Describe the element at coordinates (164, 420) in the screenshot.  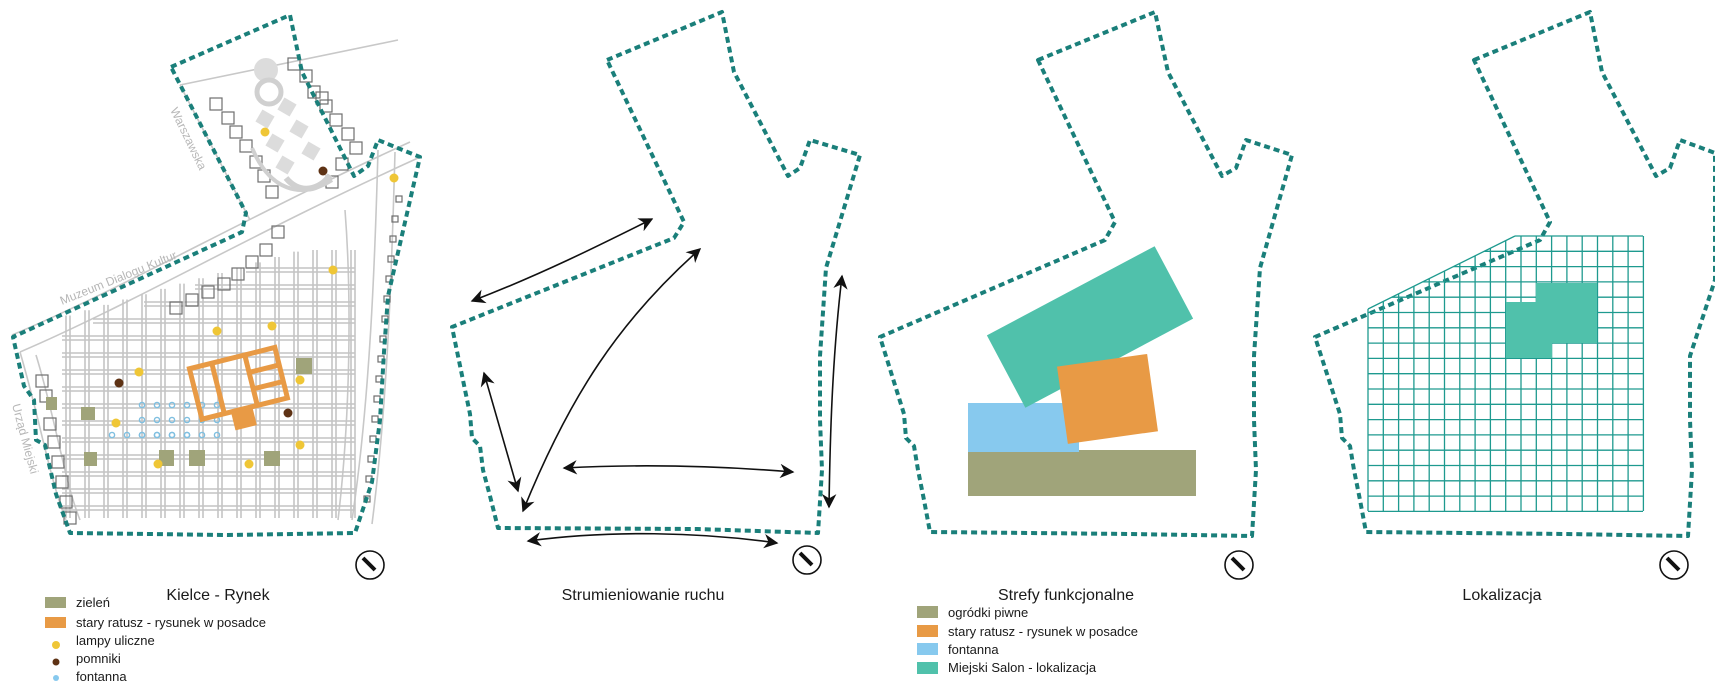
I see `fountain-points` at that location.